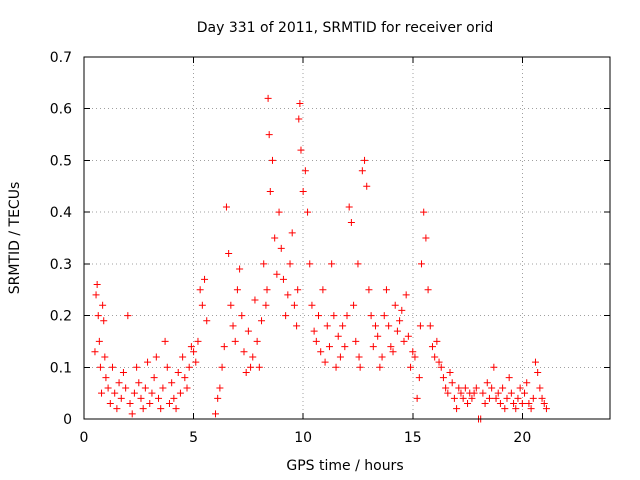 The height and width of the screenshot is (480, 640). What do you see at coordinates (61, 213) in the screenshot?
I see `y-tick-label: 0.4` at bounding box center [61, 213].